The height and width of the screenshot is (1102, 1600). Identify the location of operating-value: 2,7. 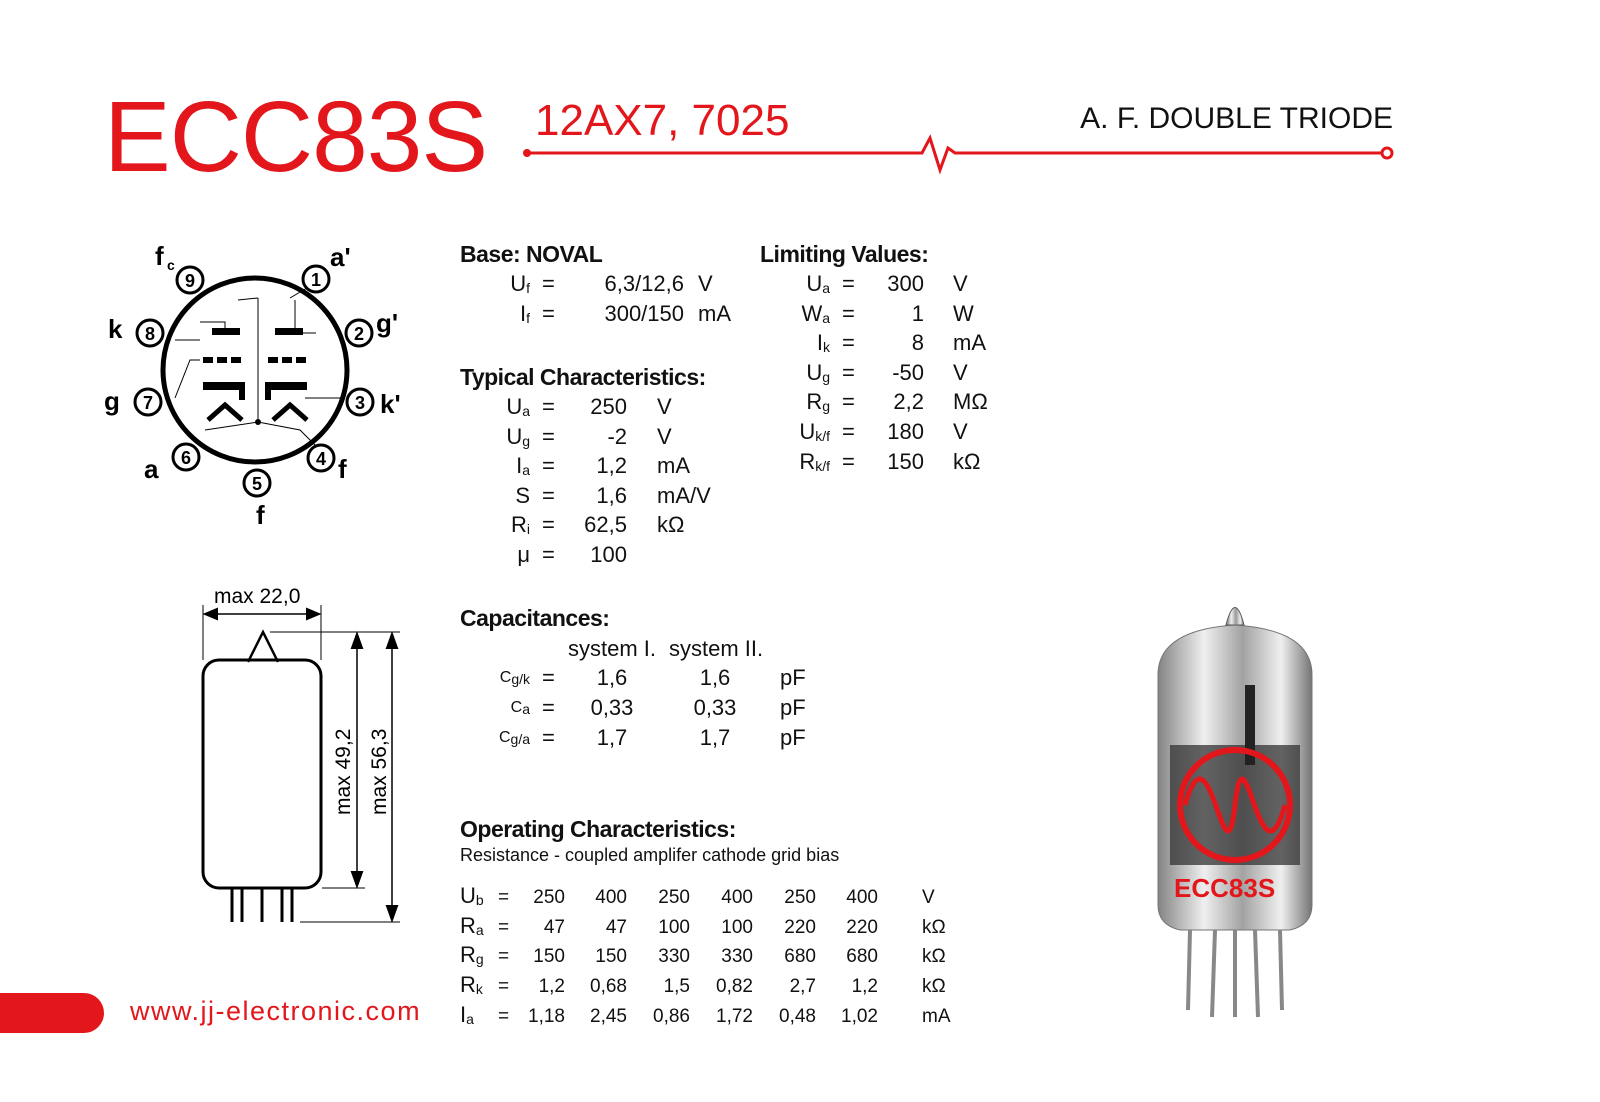
(802, 987).